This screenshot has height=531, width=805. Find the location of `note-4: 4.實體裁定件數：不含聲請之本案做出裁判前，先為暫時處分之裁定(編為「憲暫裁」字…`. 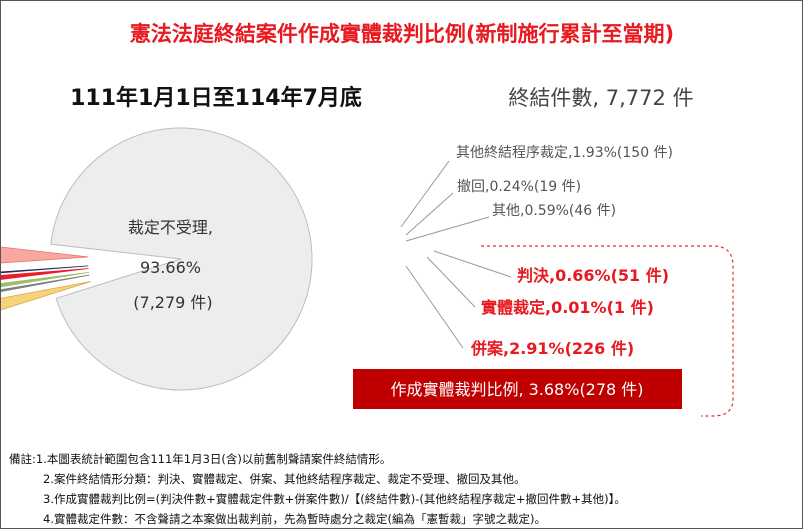

note-4: 4.實體裁定件數：不含聲請之本案做出裁判前，先為暫時處分之裁定(編為「憲暫裁」字… is located at coordinates (294, 519).